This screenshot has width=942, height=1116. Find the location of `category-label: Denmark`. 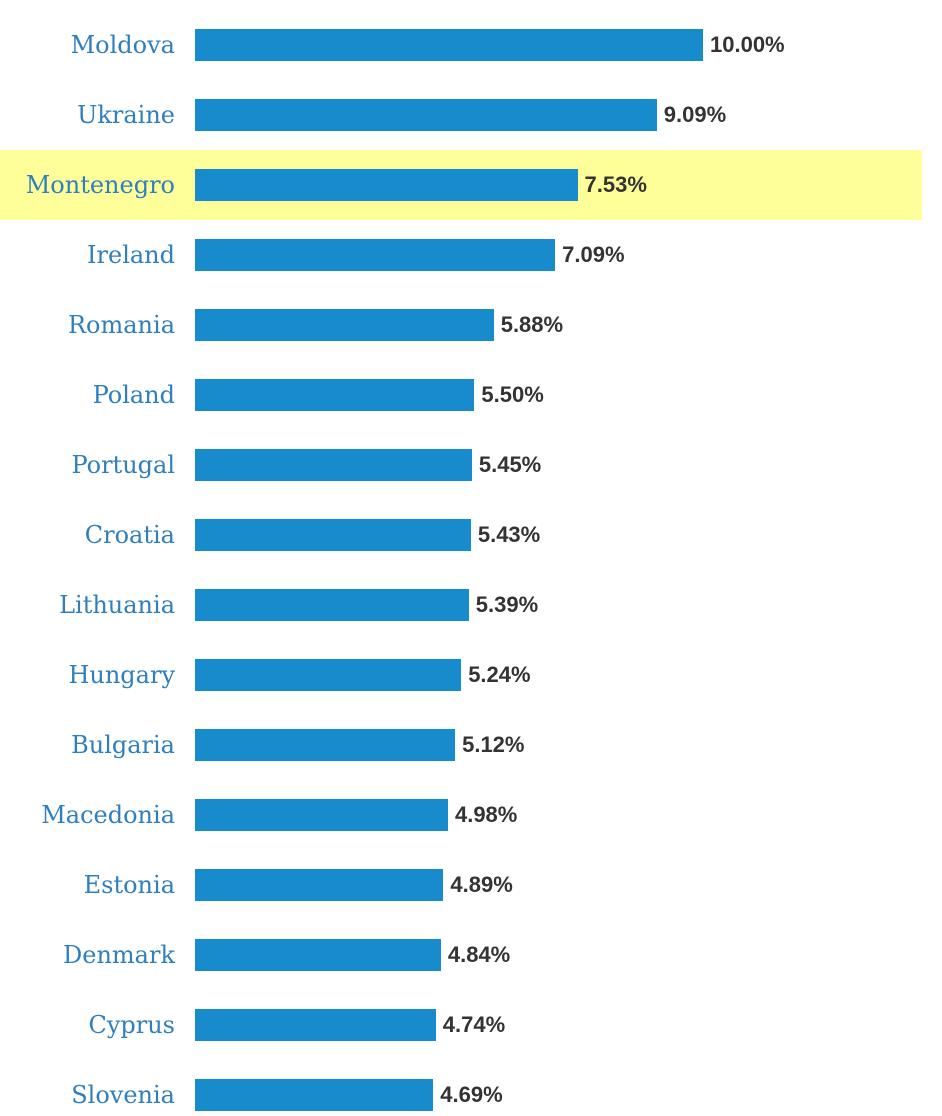

category-label: Denmark is located at coordinates (119, 955).